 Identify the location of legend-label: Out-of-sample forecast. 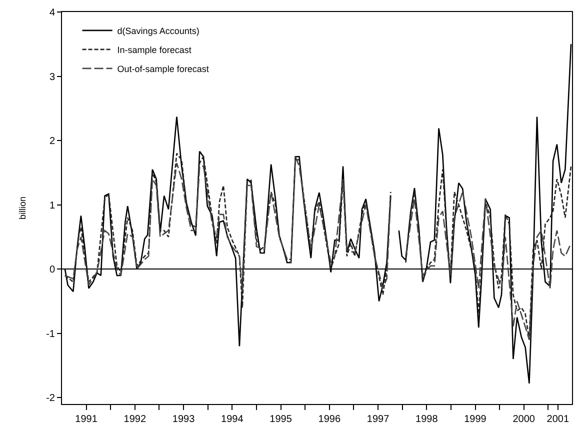
(163, 69).